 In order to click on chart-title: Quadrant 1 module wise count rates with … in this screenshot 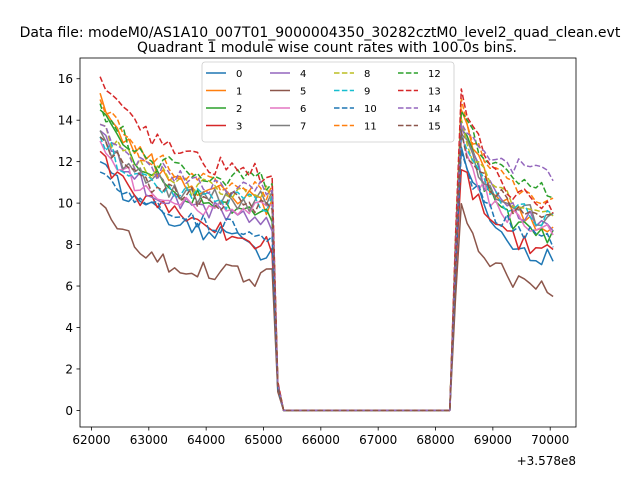, I will do `click(327, 48)`.